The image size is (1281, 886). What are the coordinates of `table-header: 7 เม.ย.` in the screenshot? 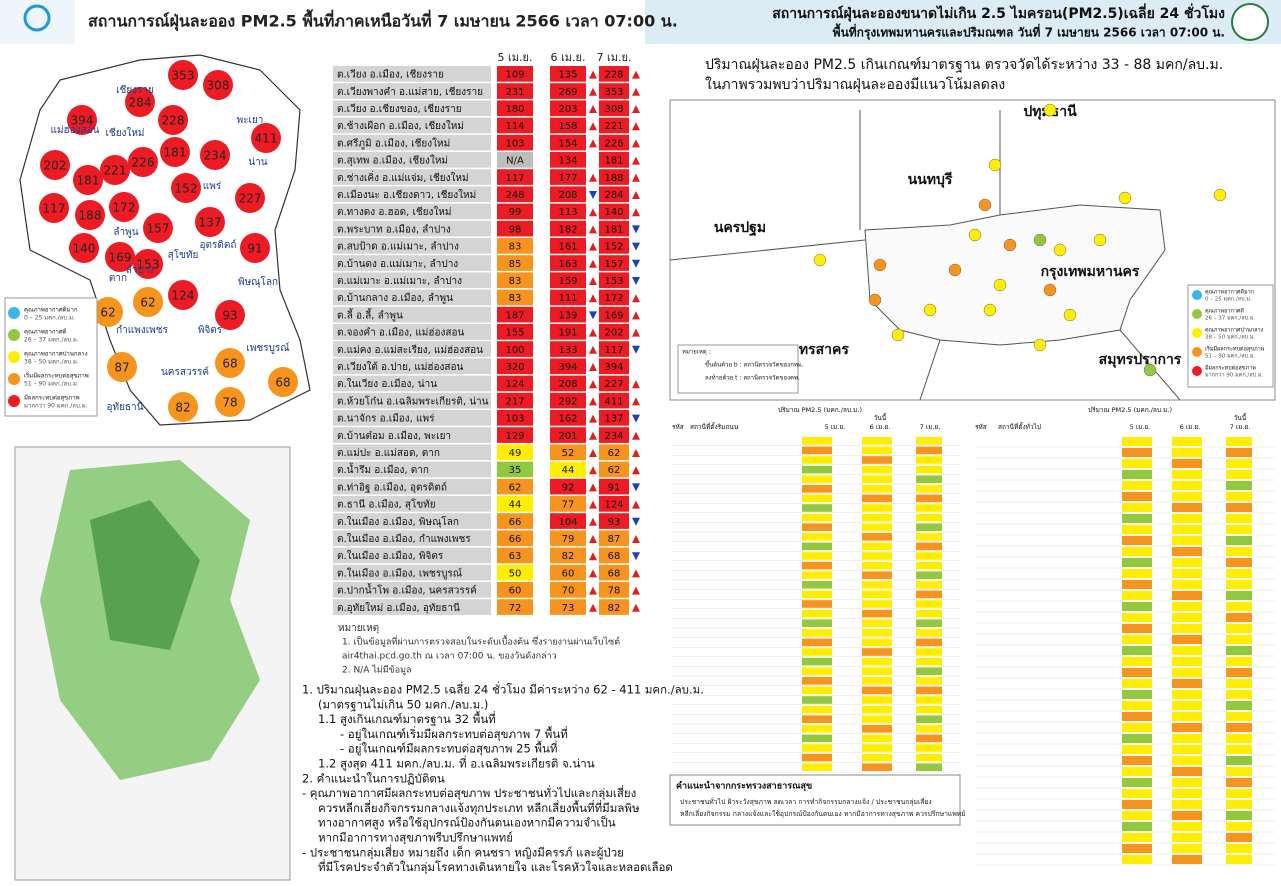 It's located at (614, 57).